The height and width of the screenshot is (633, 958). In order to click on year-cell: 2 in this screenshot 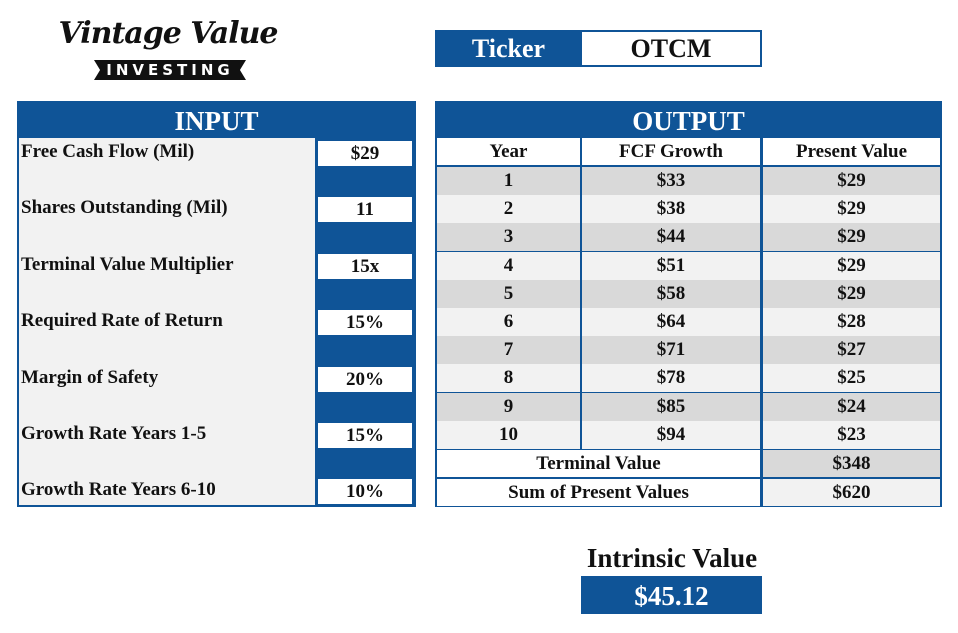, I will do `click(508, 209)`.